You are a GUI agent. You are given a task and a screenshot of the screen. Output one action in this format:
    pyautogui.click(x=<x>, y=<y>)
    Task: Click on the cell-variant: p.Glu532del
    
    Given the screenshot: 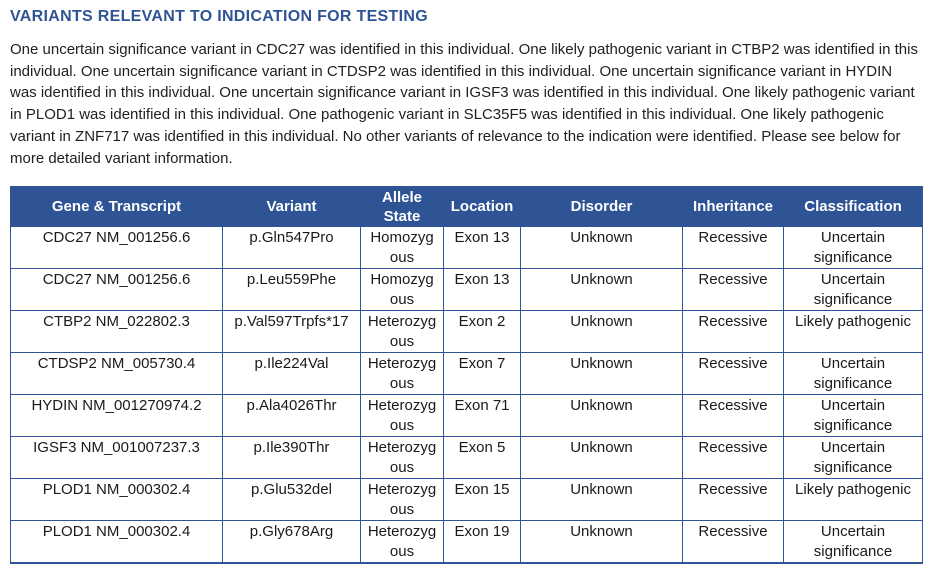 What is the action you would take?
    pyautogui.click(x=291, y=500)
    